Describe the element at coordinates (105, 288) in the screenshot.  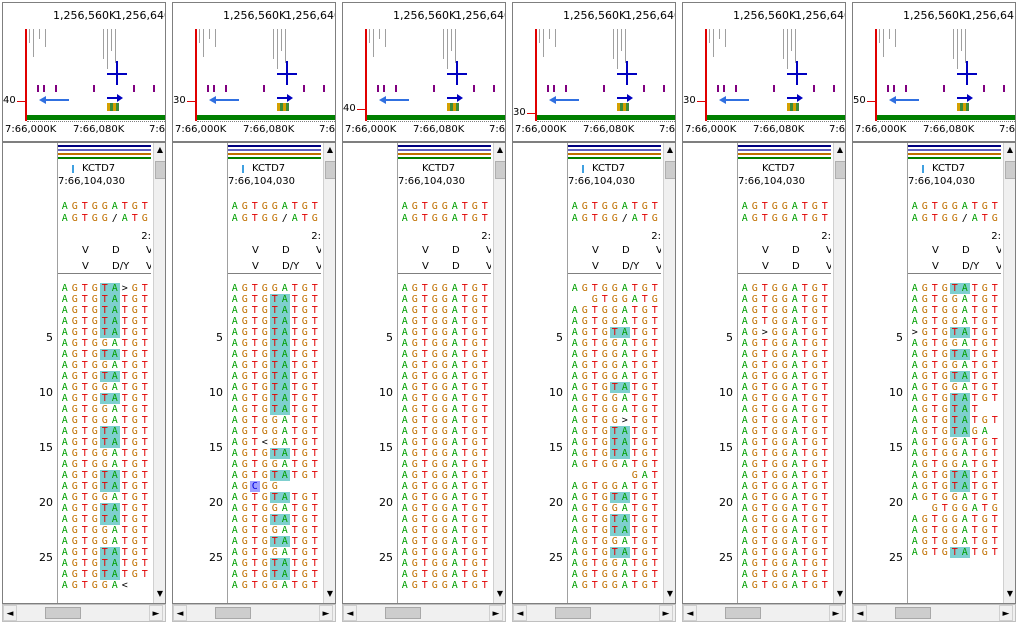
I see `read-row: A G T G T A > G T` at that location.